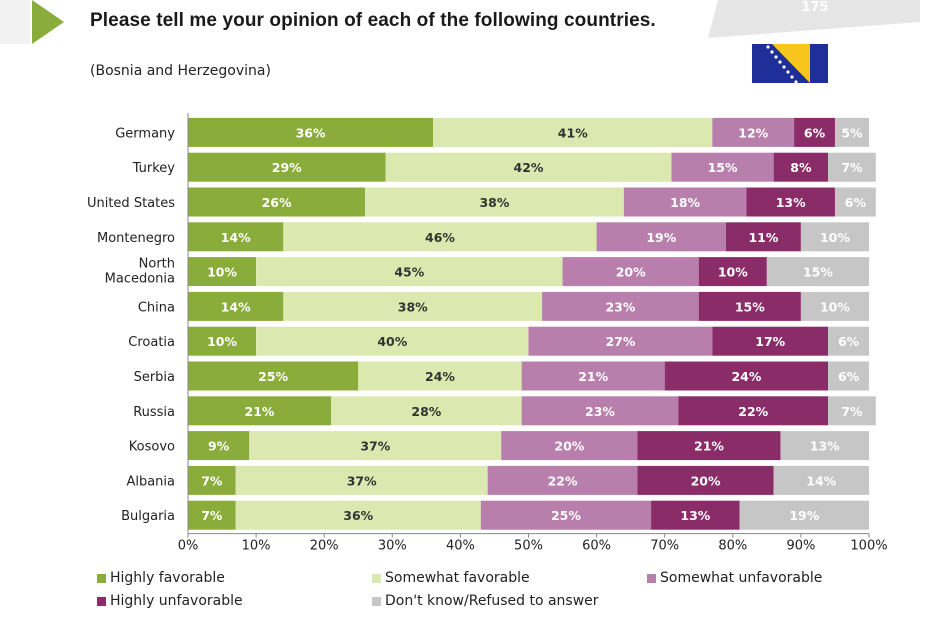 Image resolution: width=938 pixels, height=625 pixels. I want to click on data-label: 40%, so click(392, 341).